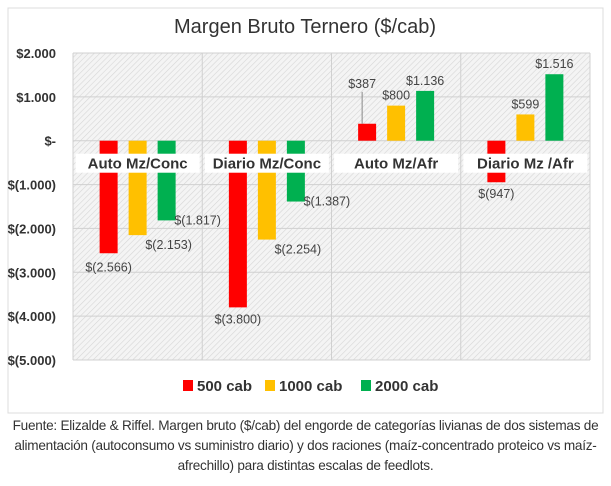 The width and height of the screenshot is (611, 486). I want to click on legend-label: 1000 cab, so click(310, 386).